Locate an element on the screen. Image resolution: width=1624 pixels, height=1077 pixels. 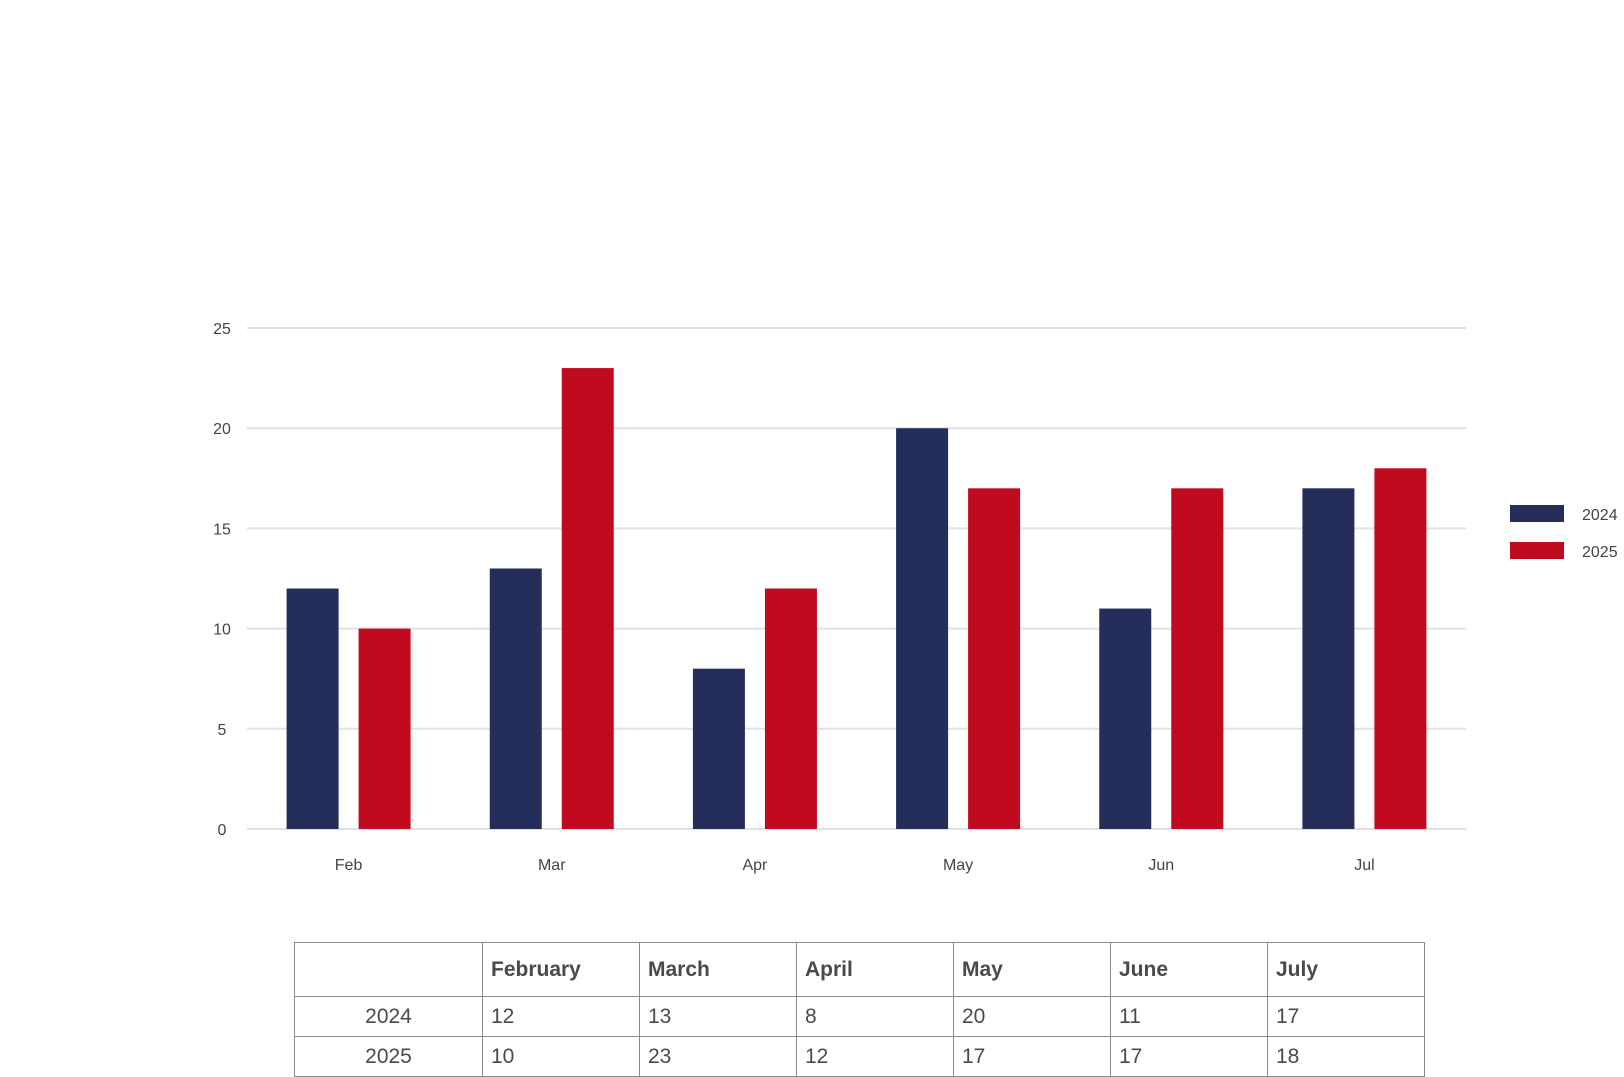
x-tick-label: Mar is located at coordinates (552, 865).